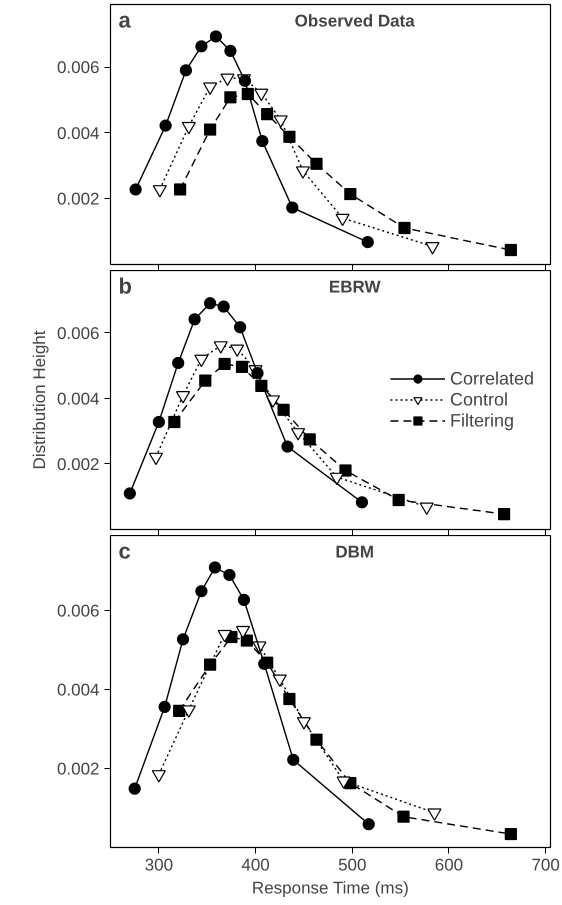 Image resolution: width=562 pixels, height=905 pixels. What do you see at coordinates (354, 552) in the screenshot?
I see `chart-title: DBM` at bounding box center [354, 552].